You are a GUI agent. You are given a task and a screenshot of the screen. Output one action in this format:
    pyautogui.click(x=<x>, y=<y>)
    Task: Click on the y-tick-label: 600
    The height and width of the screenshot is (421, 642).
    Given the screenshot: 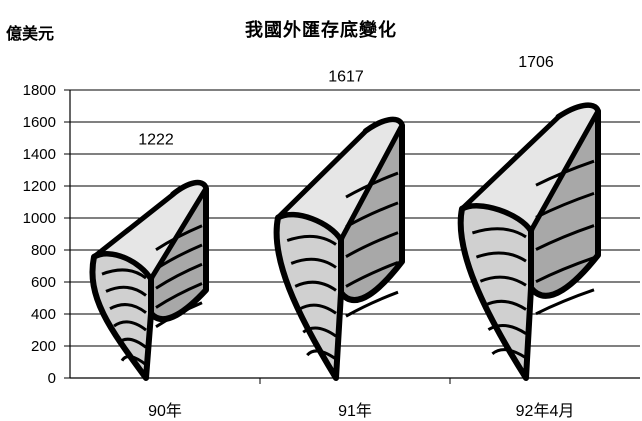 What is the action you would take?
    pyautogui.click(x=43, y=282)
    